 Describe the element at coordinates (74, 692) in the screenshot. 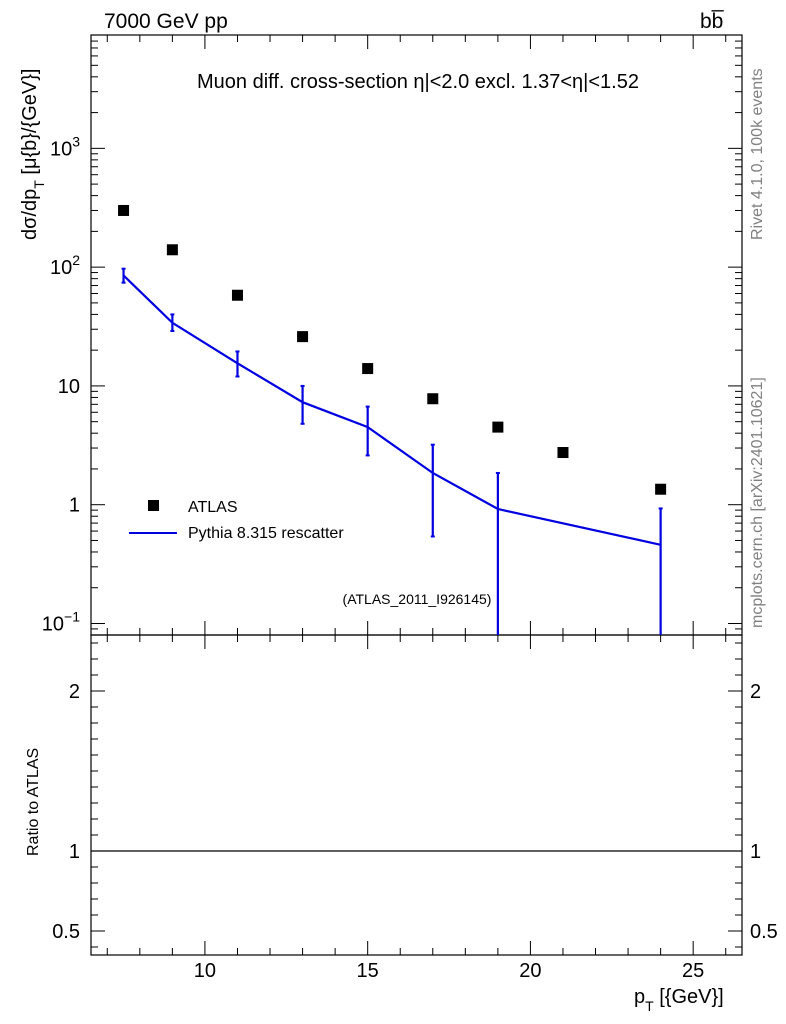

I see `ratio-y-tick-label: 2` at that location.